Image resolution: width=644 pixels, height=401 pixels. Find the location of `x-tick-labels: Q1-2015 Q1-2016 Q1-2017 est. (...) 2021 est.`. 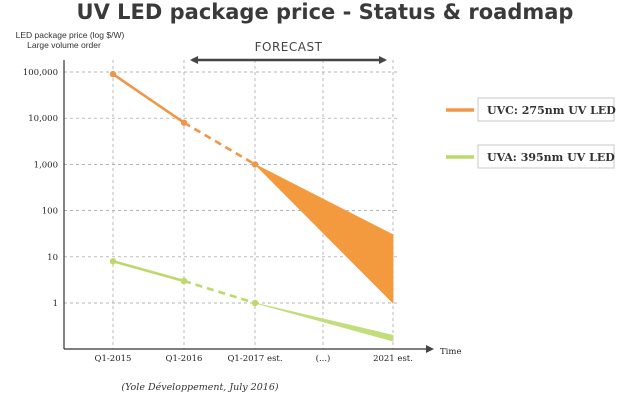

x-tick-labels: Q1-2015 Q1-2016 Q1-2017 est. (...) 2021 est. is located at coordinates (254, 358).